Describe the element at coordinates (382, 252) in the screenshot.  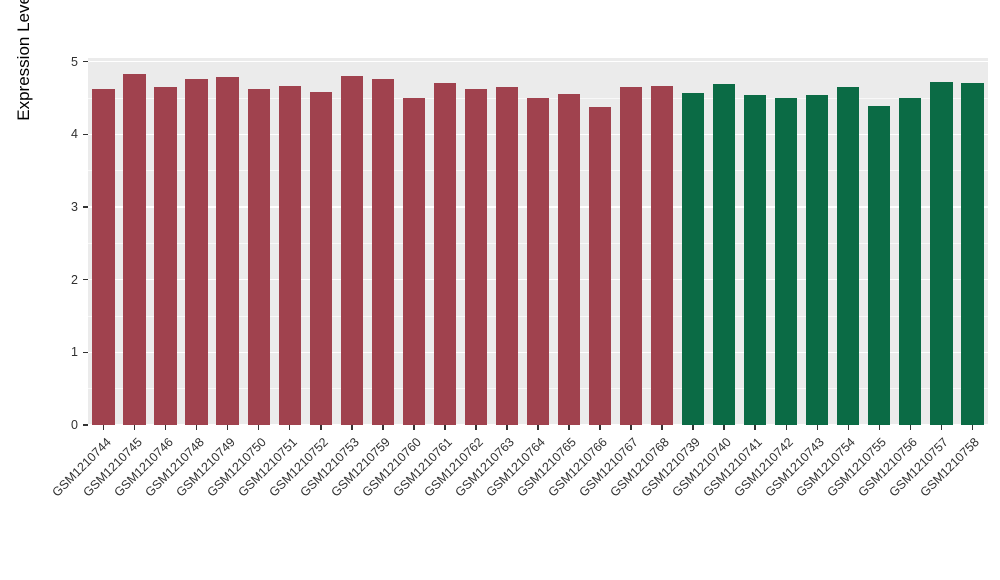
I see `bar-GSM1210759` at that location.